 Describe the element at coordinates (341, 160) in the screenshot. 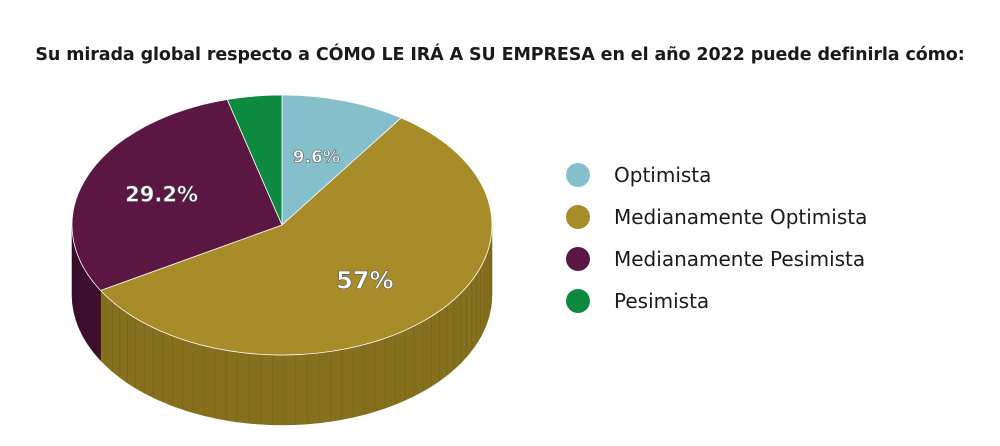

I see `pie-slice-optimista` at that location.